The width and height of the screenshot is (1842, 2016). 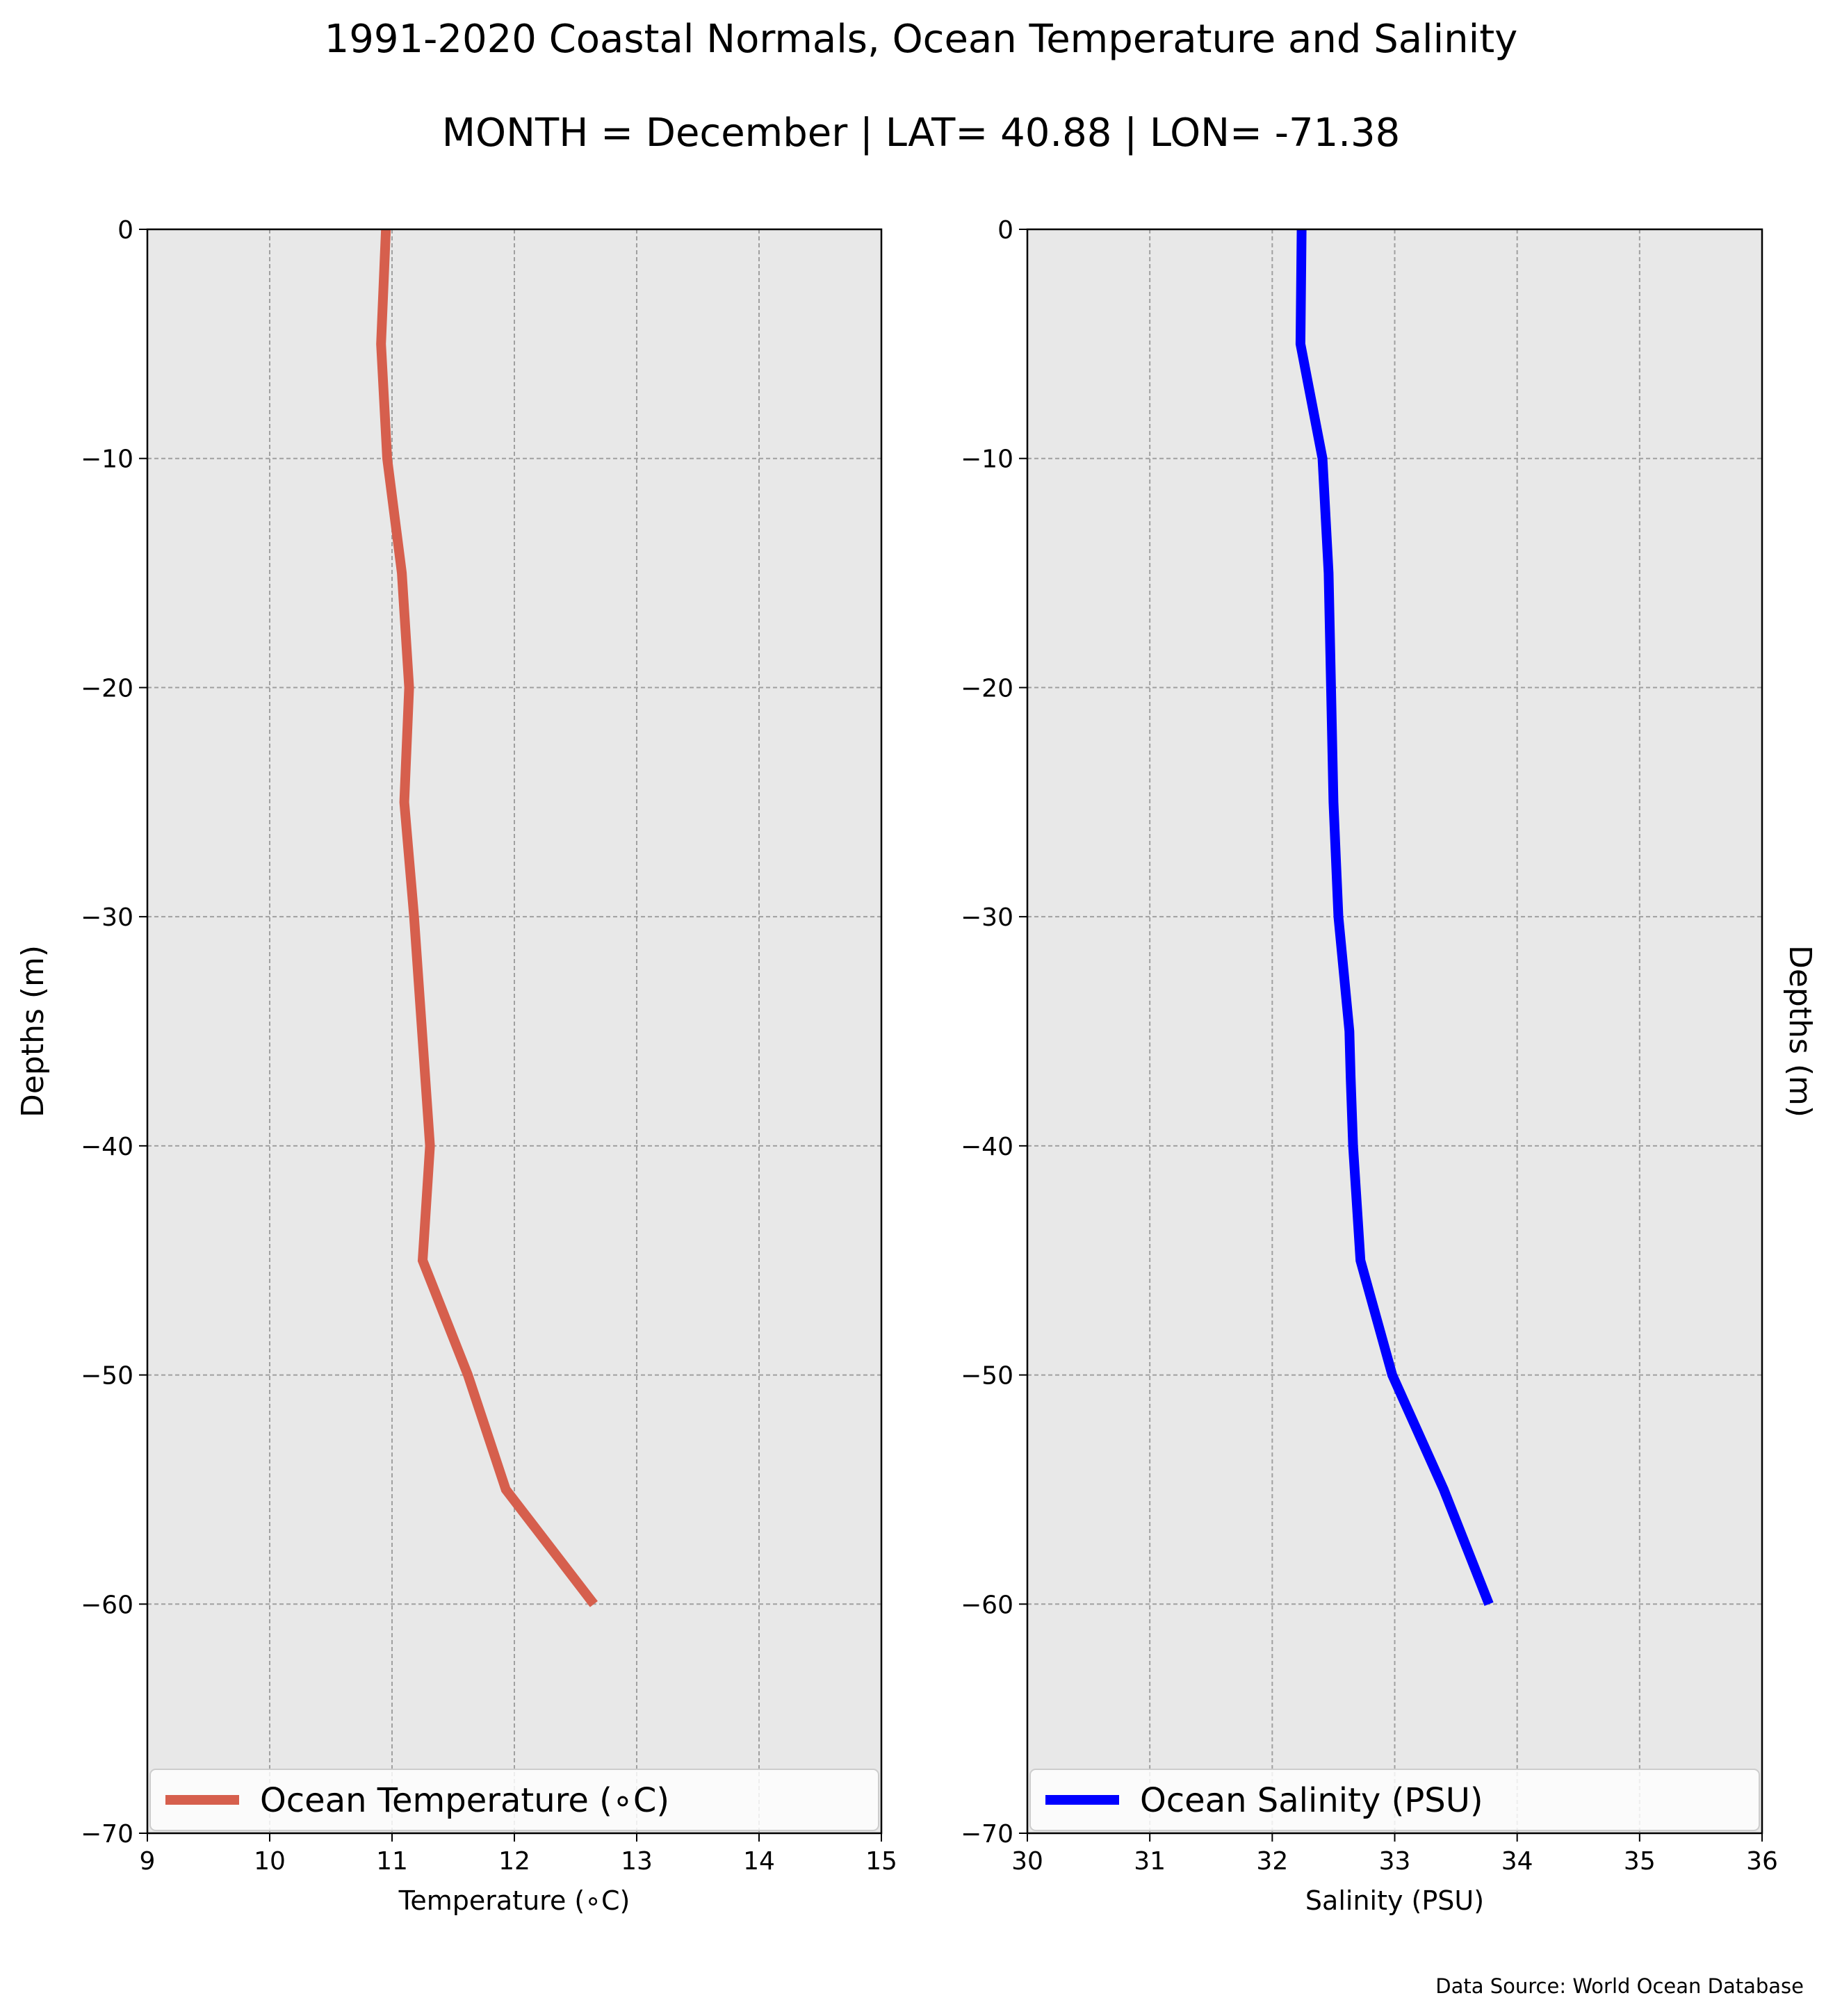 I want to click on x-tick-label: 9, so click(x=148, y=1862).